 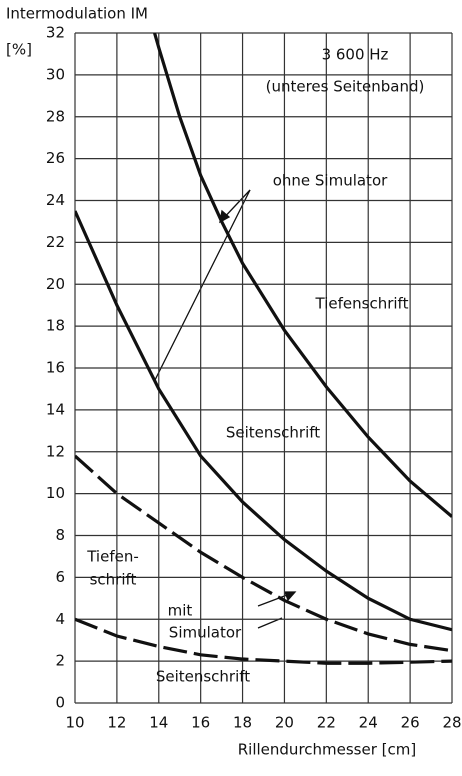 What do you see at coordinates (55, 158) in the screenshot?
I see `y-tick-label: 26` at bounding box center [55, 158].